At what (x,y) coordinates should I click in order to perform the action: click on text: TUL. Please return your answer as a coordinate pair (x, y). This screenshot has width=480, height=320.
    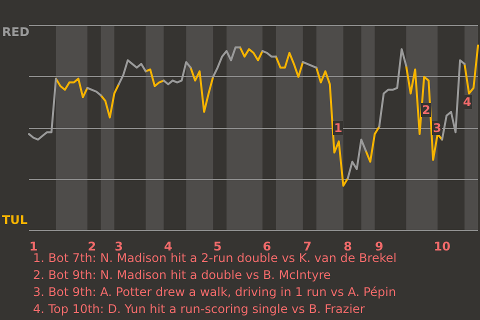
    Looking at the image, I should click on (15, 220).